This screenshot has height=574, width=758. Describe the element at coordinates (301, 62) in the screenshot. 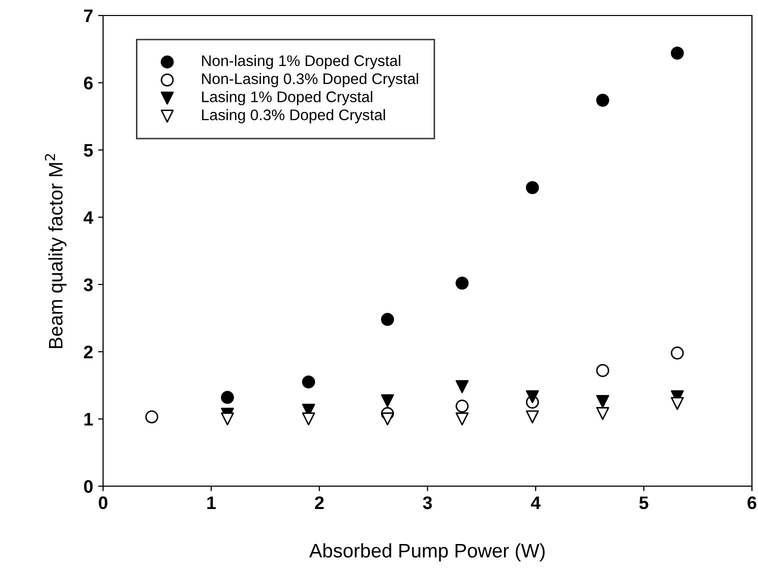

I see `legend-label: Non-lasing 1% Doped Crystal` at that location.